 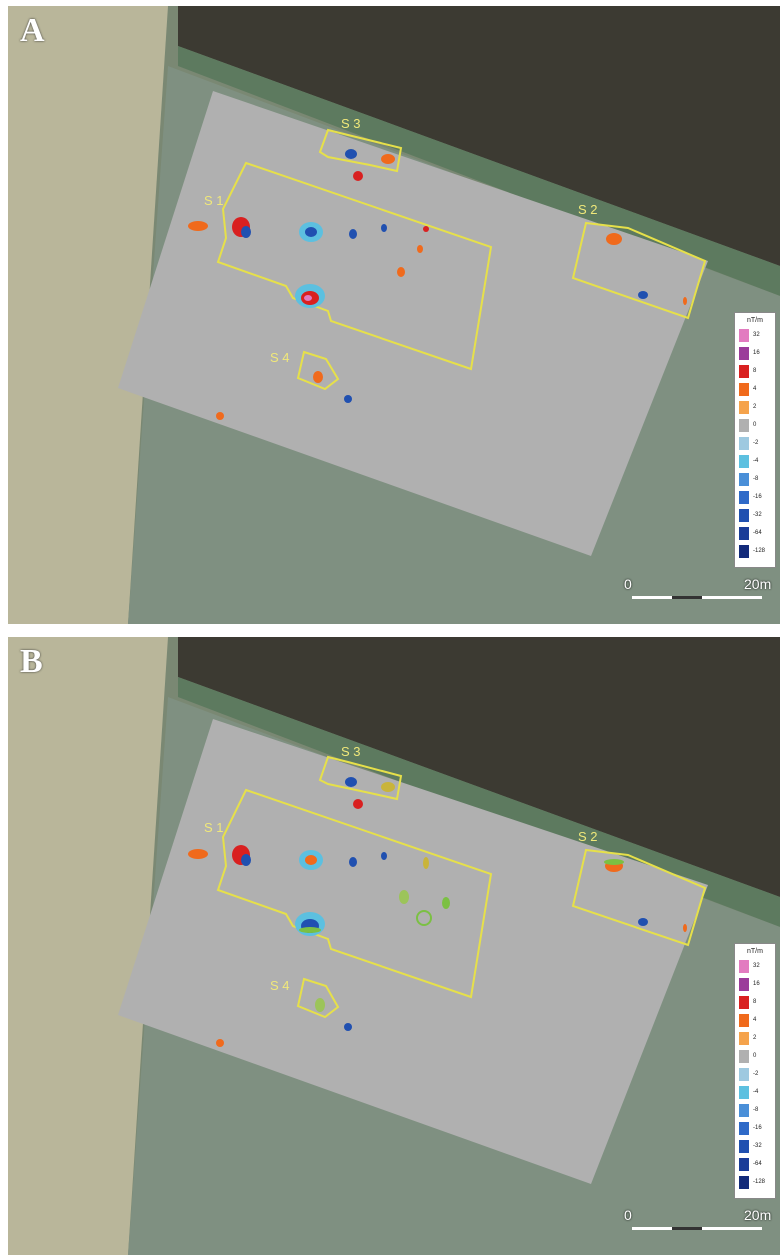 What do you see at coordinates (628, 1215) in the screenshot?
I see `scale-start: 0` at bounding box center [628, 1215].